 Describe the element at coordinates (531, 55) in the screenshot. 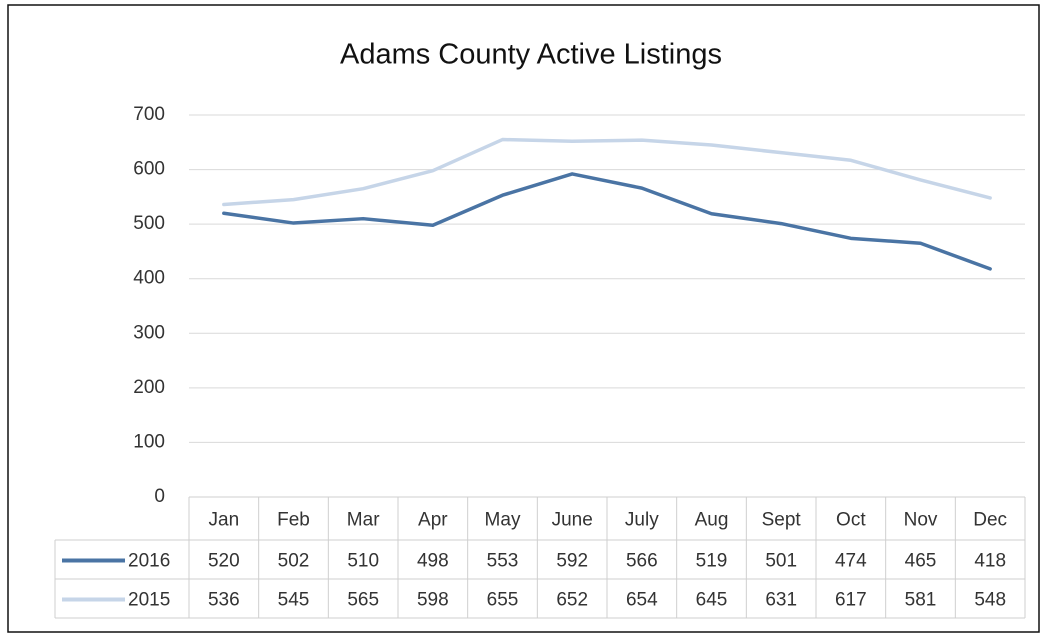

I see `chart-title: Adams County Active Listings` at that location.